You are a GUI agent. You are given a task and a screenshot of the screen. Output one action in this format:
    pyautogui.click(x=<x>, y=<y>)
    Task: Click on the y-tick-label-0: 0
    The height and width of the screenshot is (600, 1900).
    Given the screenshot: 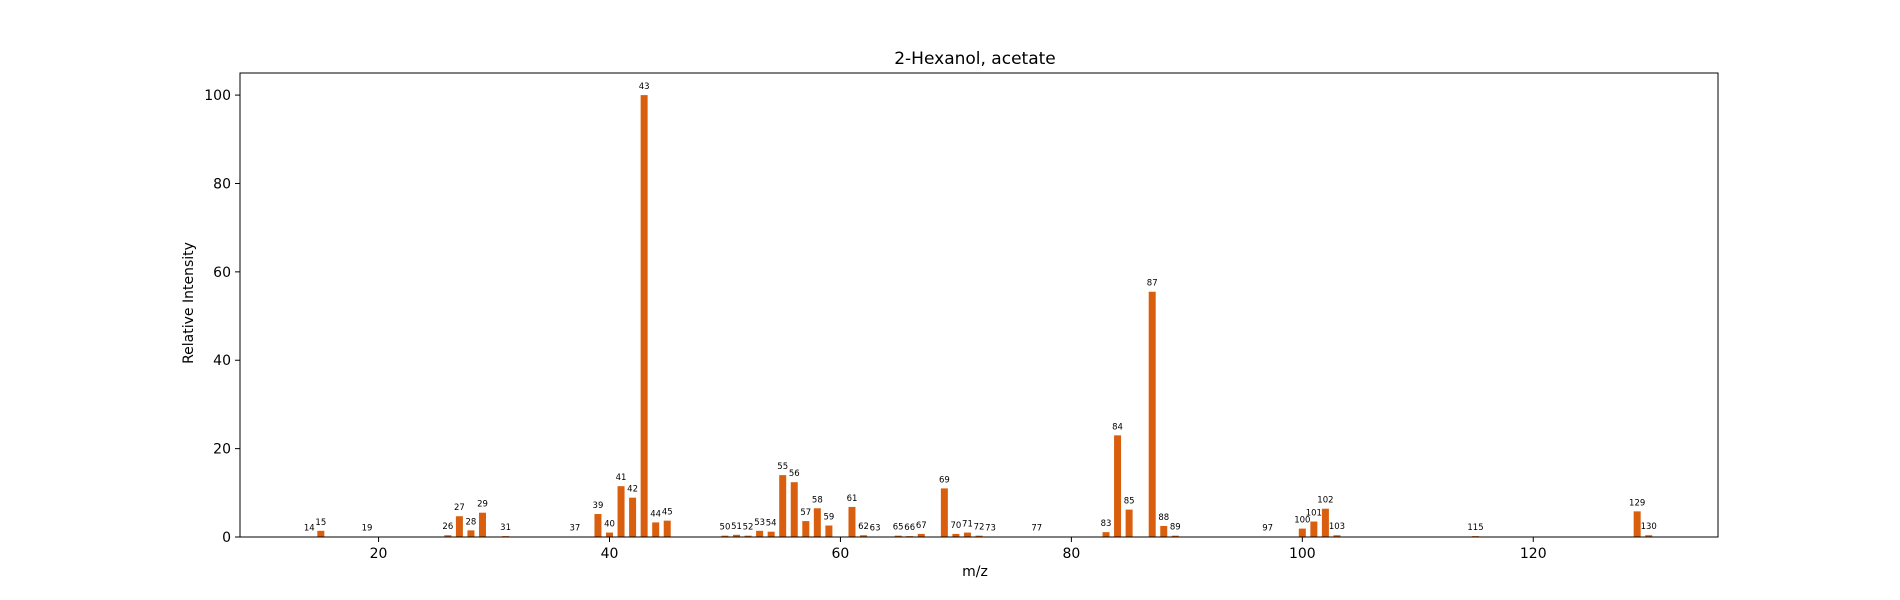 What is the action you would take?
    pyautogui.click(x=226, y=538)
    